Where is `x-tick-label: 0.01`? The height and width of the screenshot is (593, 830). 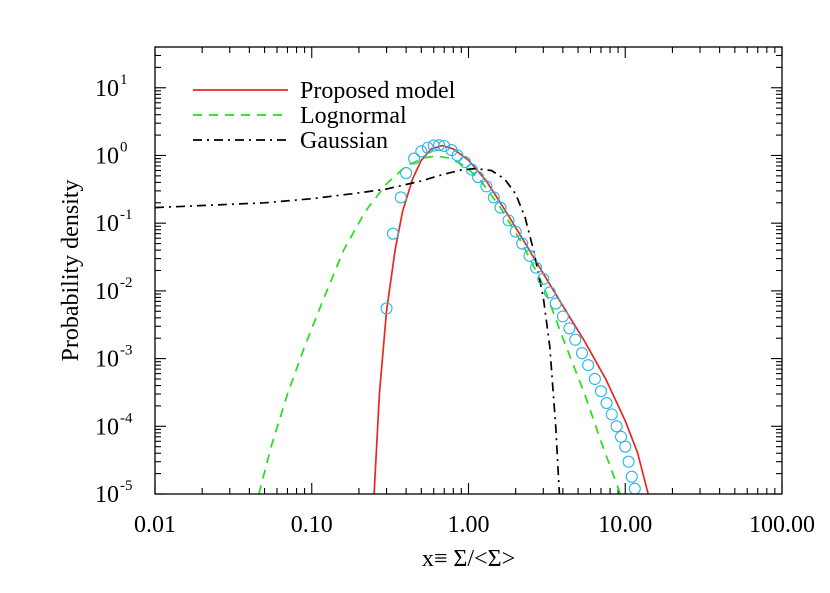 x-tick-label: 0.01 is located at coordinates (155, 525).